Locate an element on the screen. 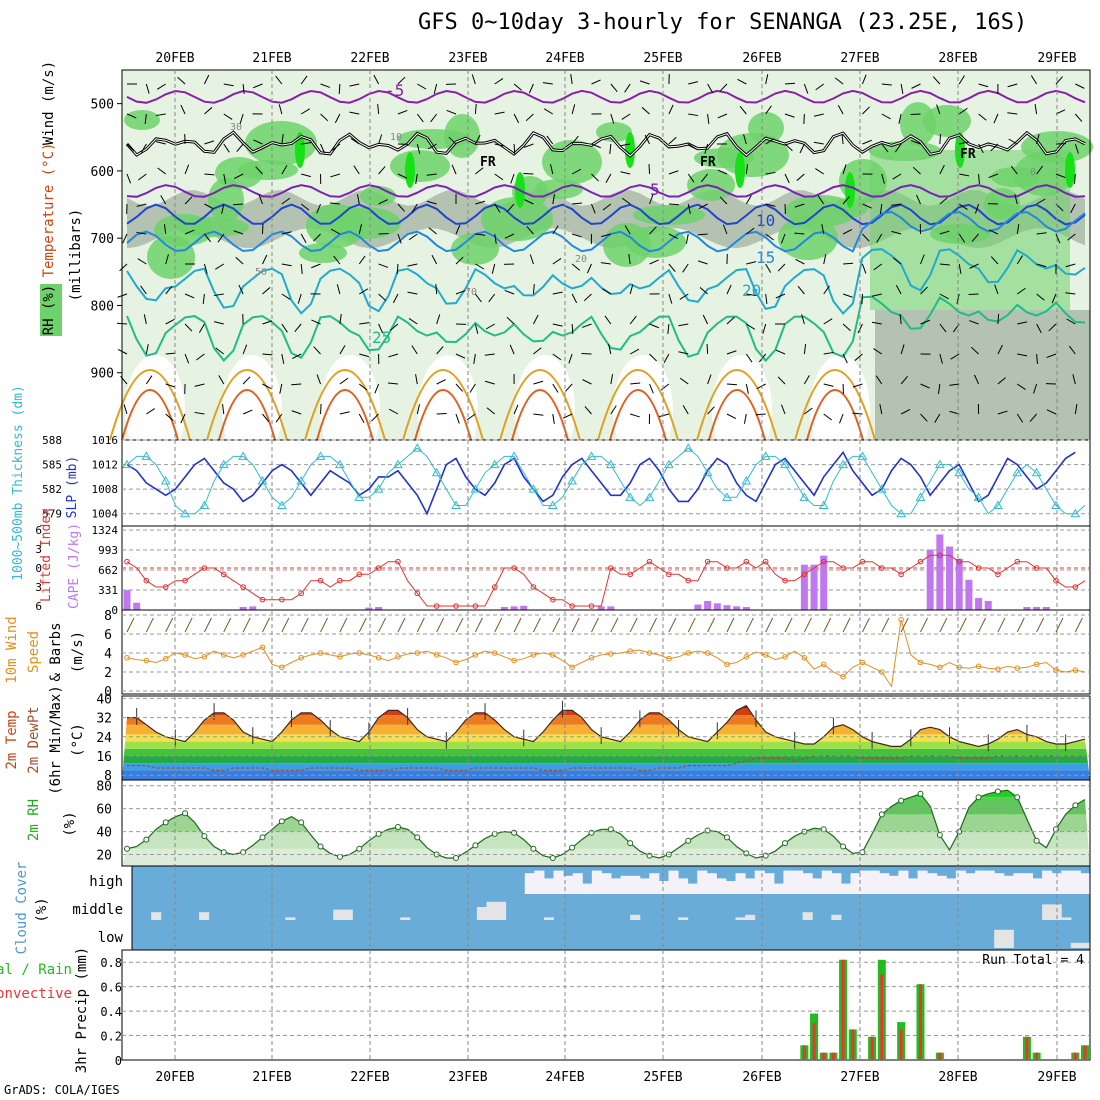 The width and height of the screenshot is (1100, 1100). rh-green-area is located at coordinates (226, 200).